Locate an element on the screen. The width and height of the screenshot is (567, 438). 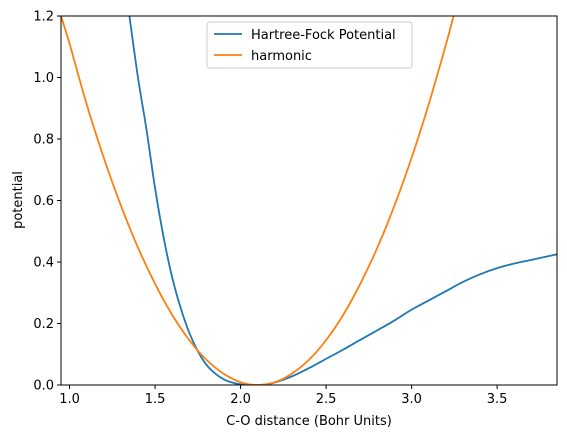
y-tick-label: 0.4 is located at coordinates (43, 263).